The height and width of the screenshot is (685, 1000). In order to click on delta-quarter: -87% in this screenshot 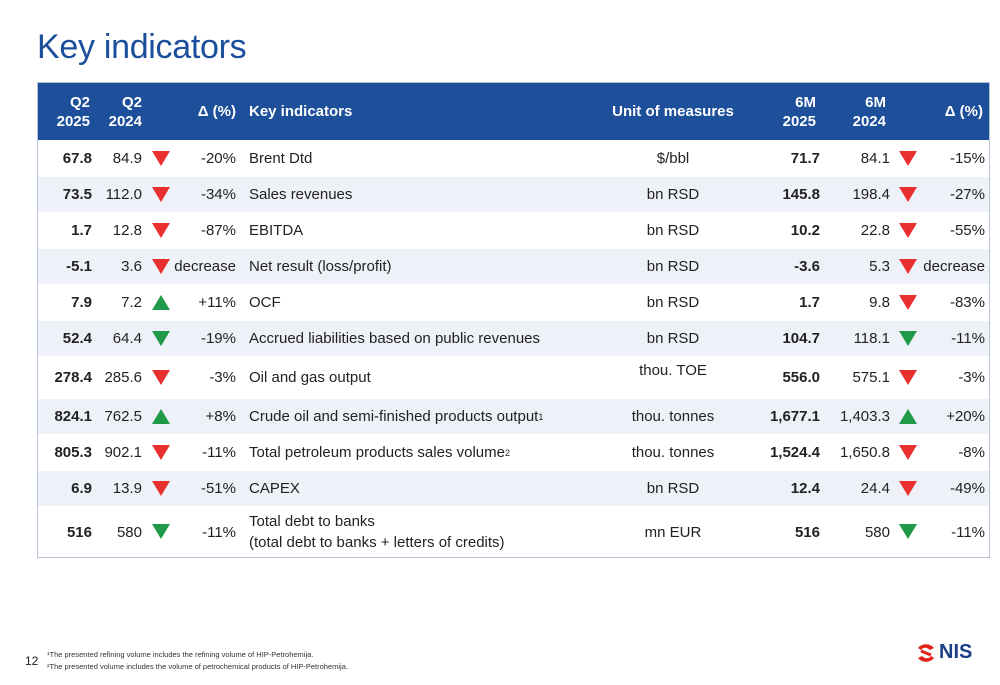, I will do `click(218, 230)`.